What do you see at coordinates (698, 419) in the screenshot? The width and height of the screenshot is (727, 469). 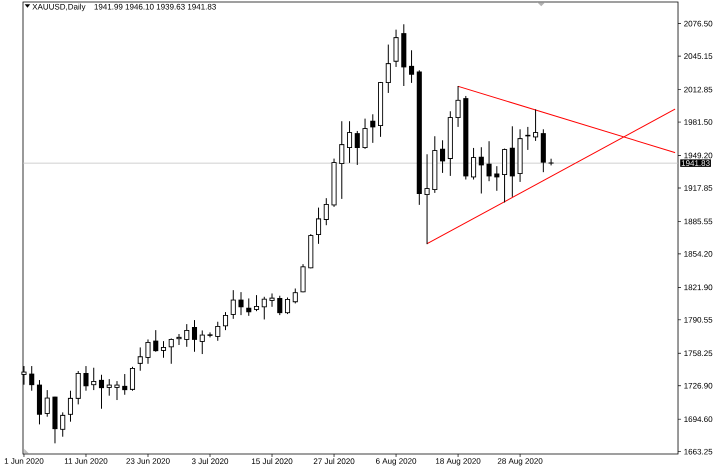 I see `y-tick-label: 1694.60` at bounding box center [698, 419].